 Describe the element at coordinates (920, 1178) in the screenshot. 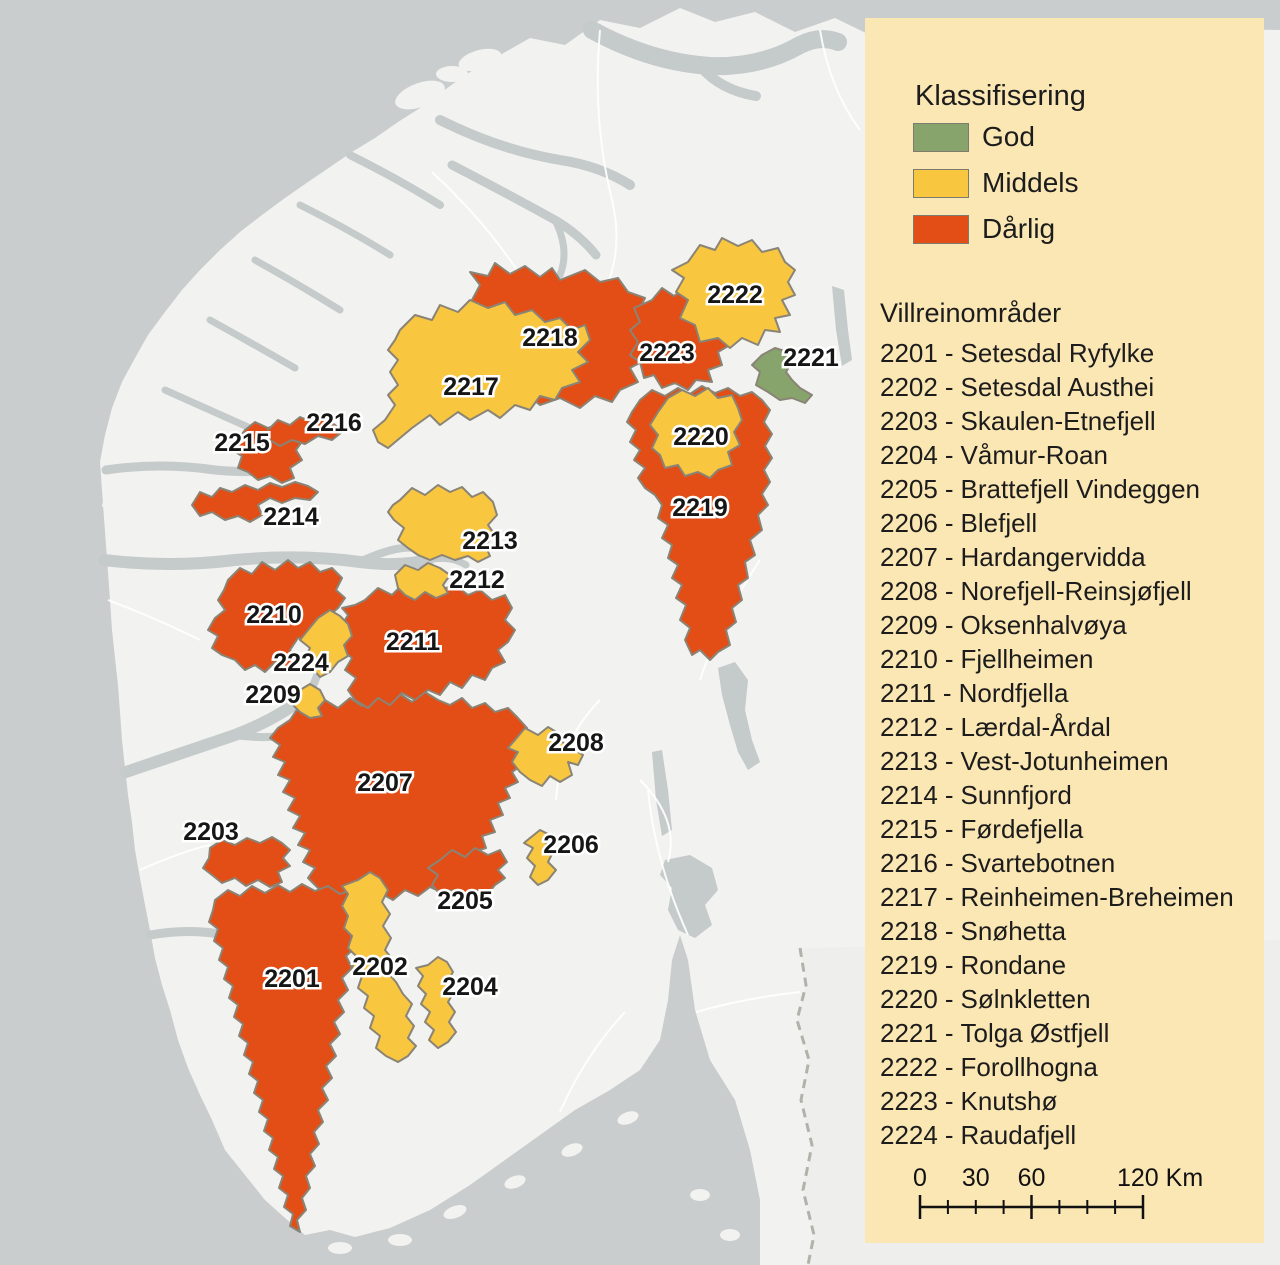

I see `scale-label-0: 0` at that location.